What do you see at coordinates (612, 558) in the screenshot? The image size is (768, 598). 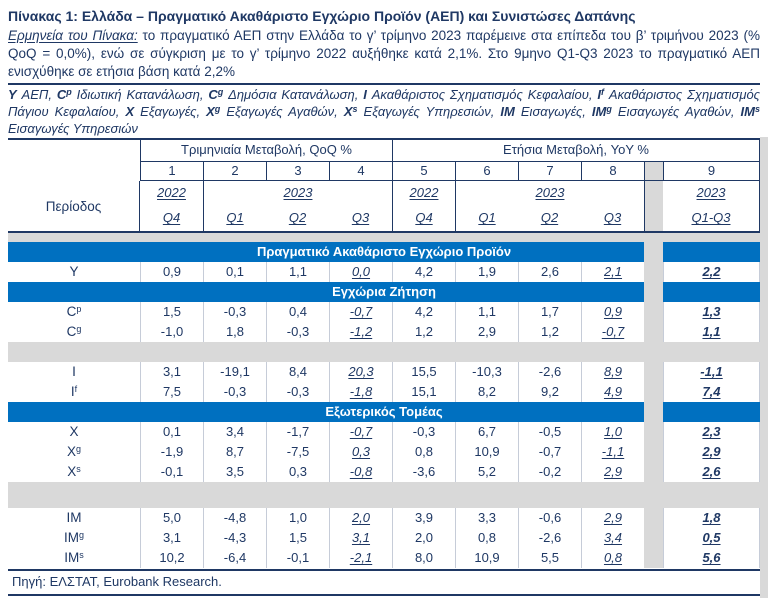 I see `value-cell: 0,8` at bounding box center [612, 558].